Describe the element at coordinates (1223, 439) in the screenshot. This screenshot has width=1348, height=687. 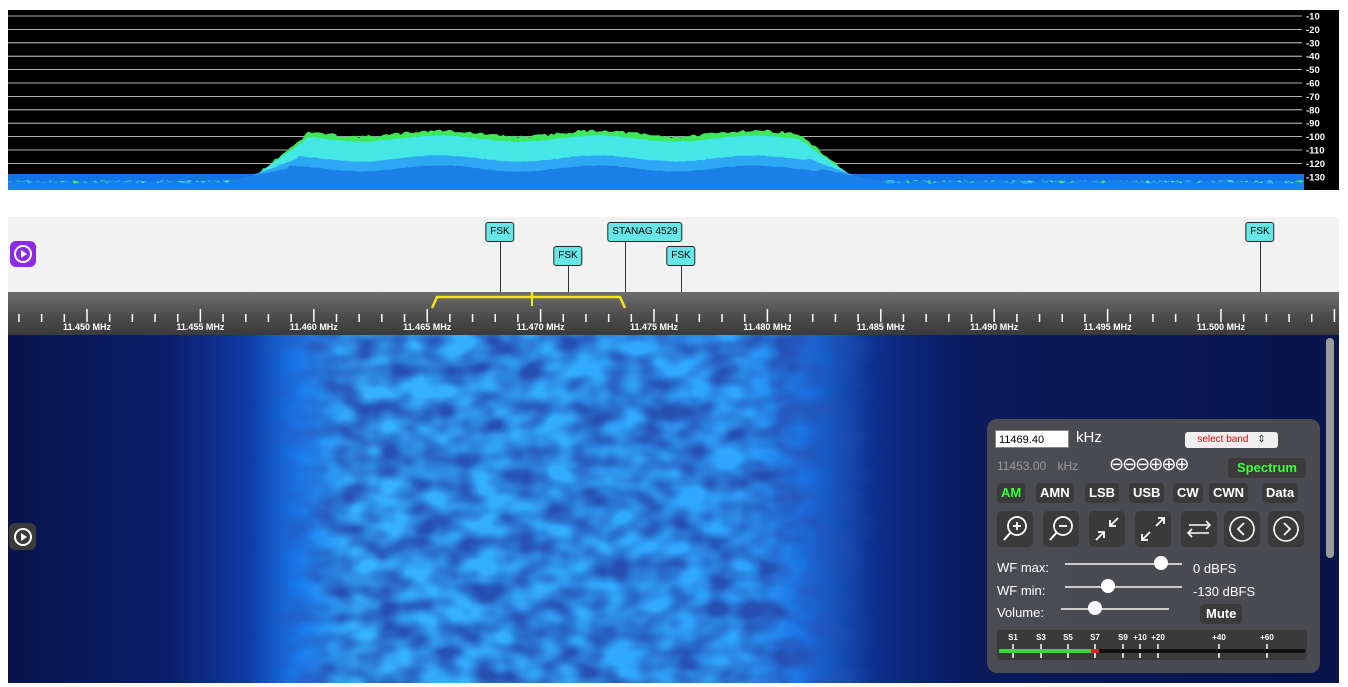
I see `band-select-label: select band` at that location.